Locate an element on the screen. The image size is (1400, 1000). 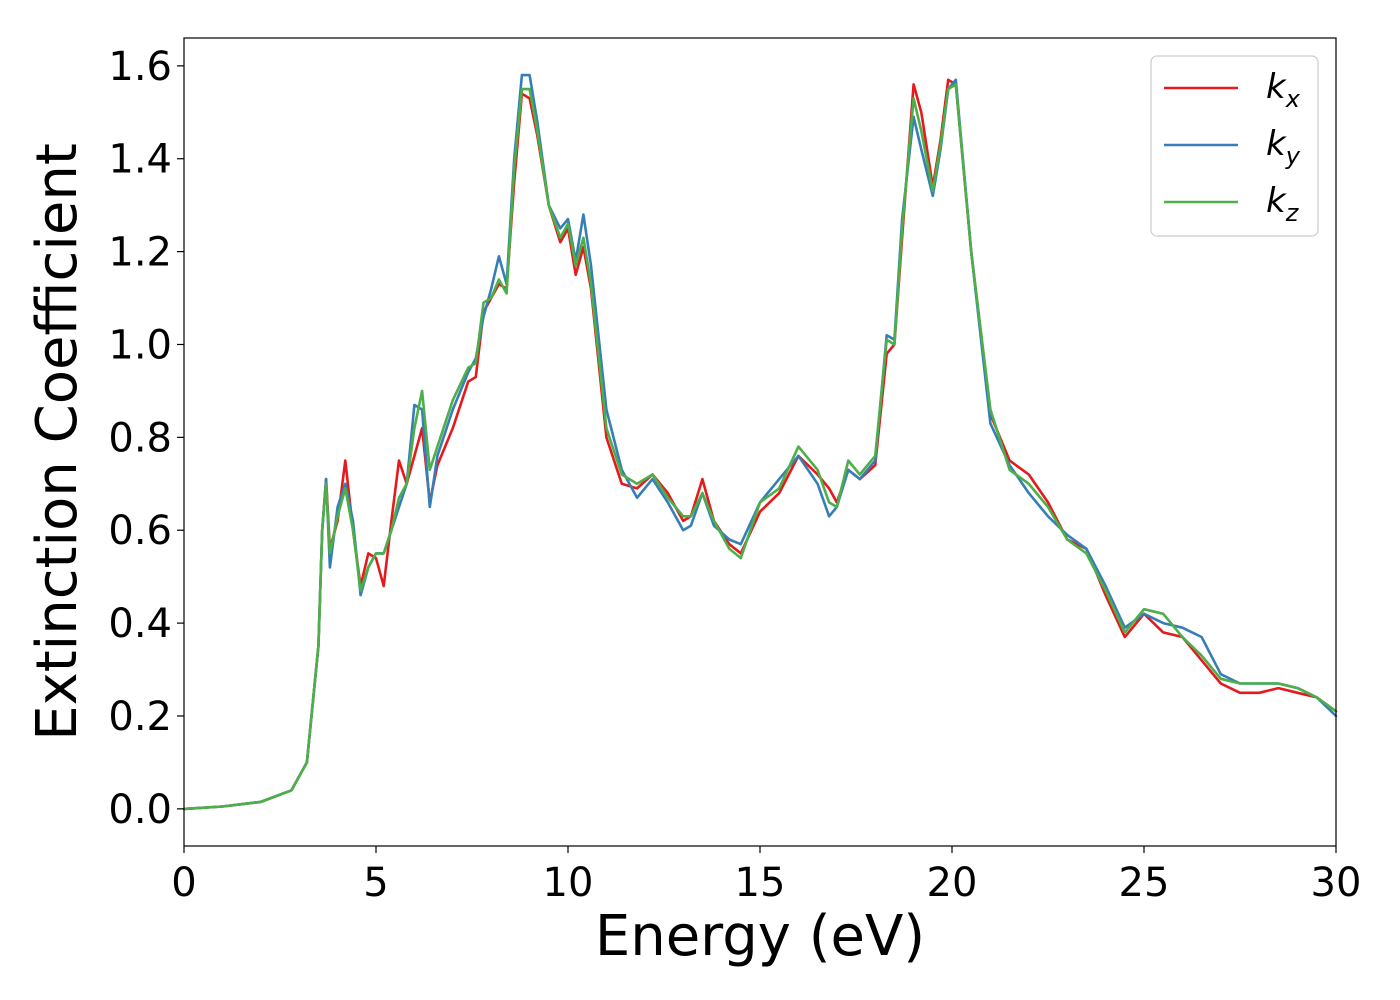
y-tick-label: 0.4 is located at coordinates (140, 624).